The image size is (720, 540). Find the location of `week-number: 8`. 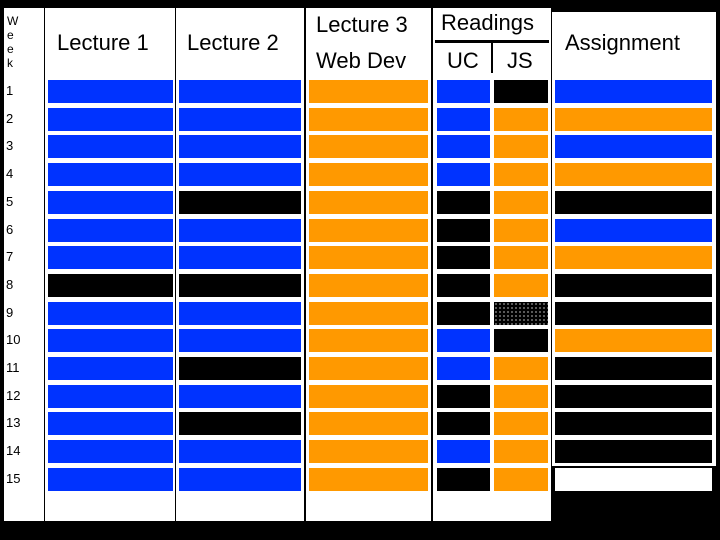

week-number: 8 is located at coordinates (10, 284).